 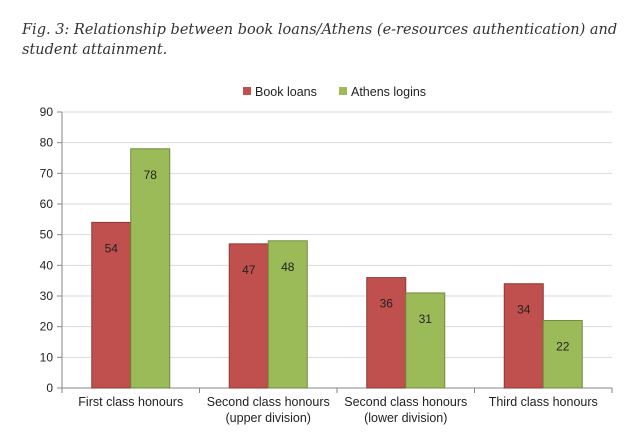 I want to click on y-tick-label: 30, so click(x=47, y=296).